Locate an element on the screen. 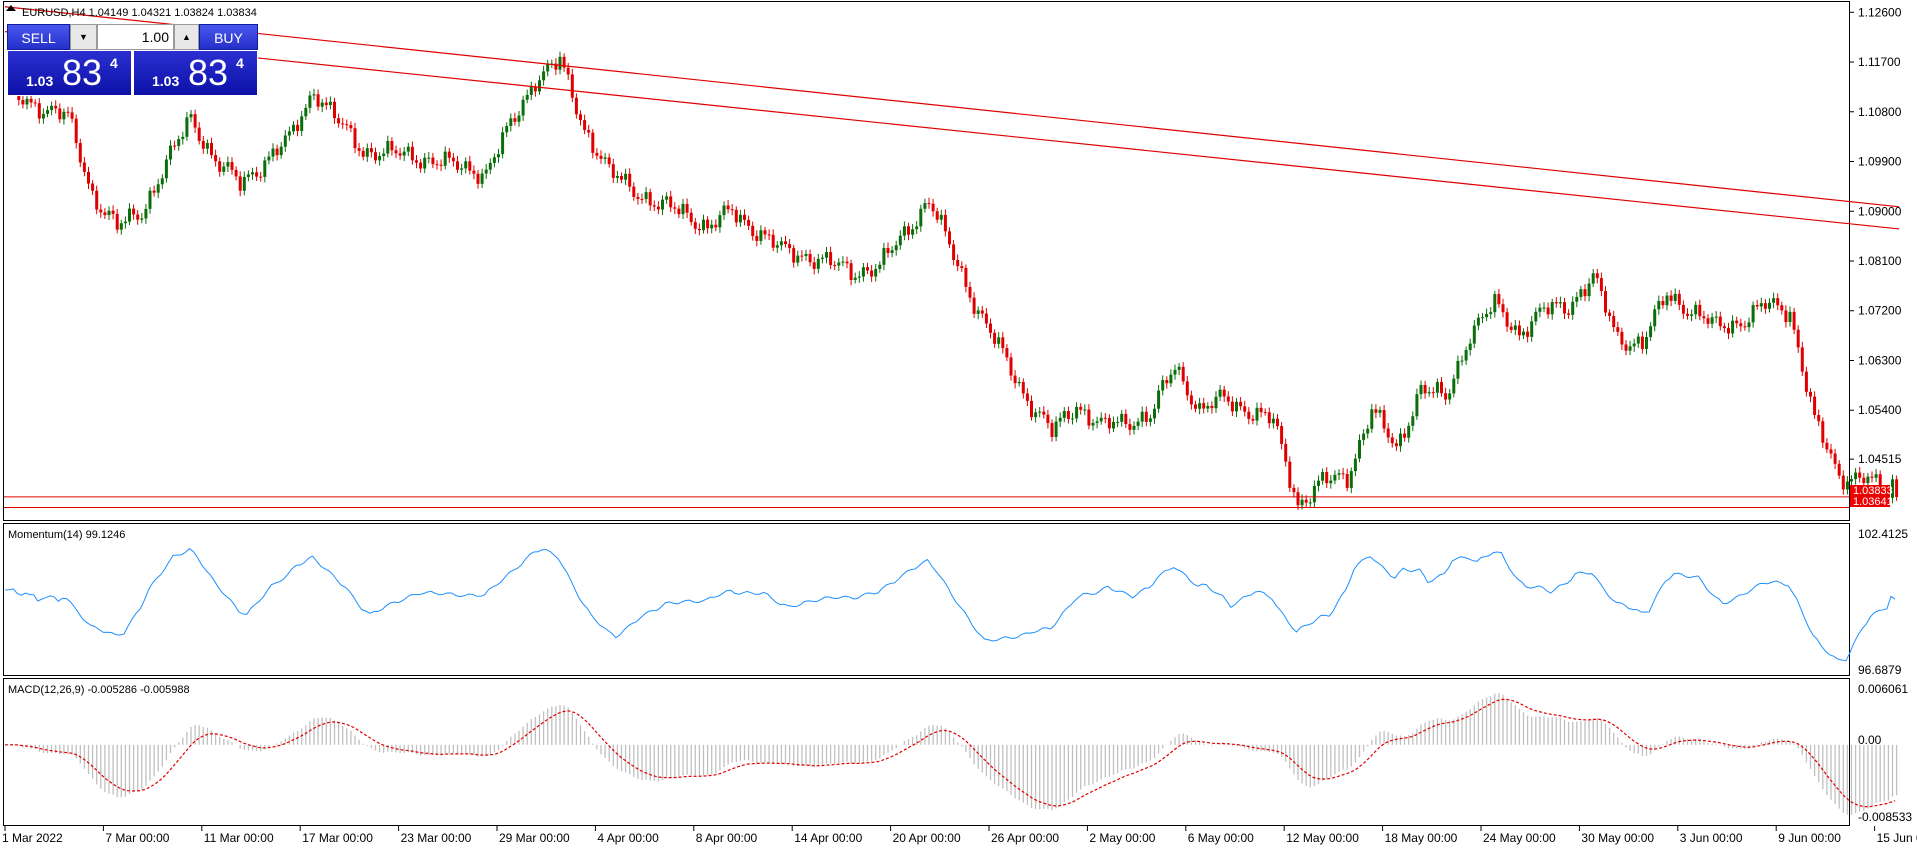  buy-button: BUY is located at coordinates (228, 37).